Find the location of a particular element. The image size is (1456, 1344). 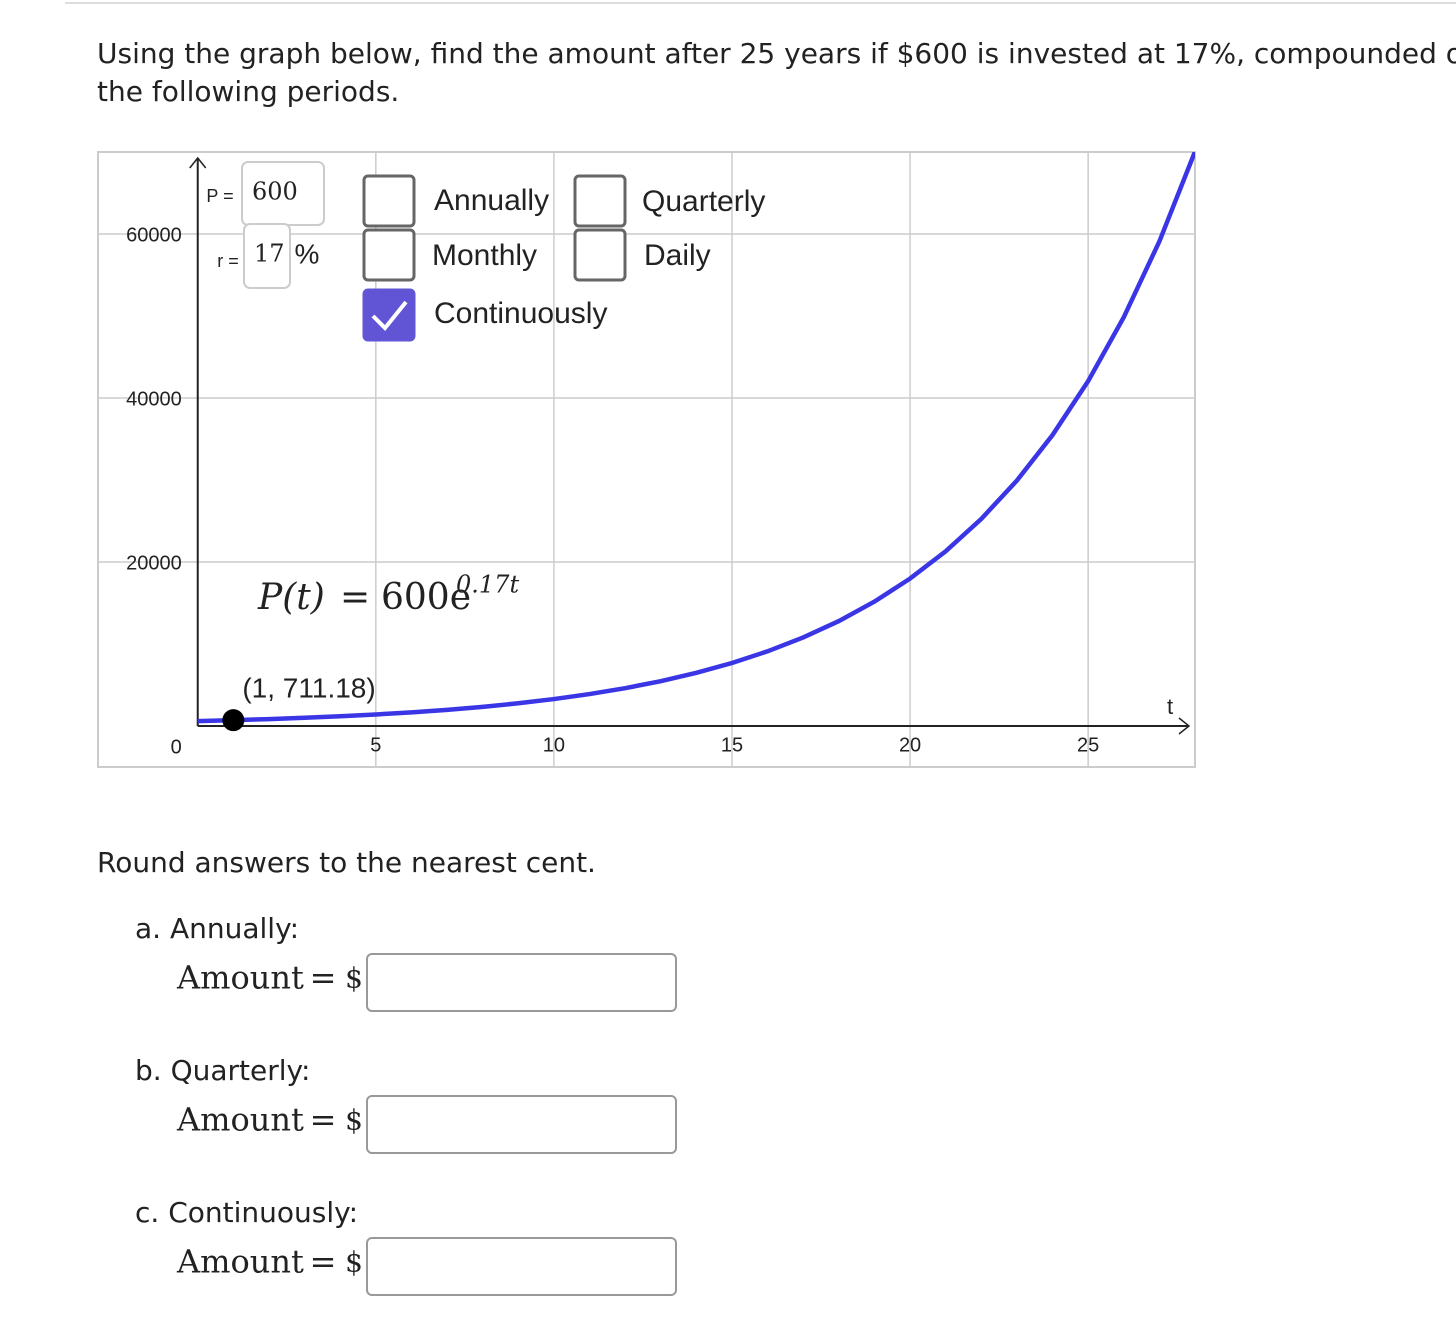

part-label: a. Annually: is located at coordinates (217, 928).